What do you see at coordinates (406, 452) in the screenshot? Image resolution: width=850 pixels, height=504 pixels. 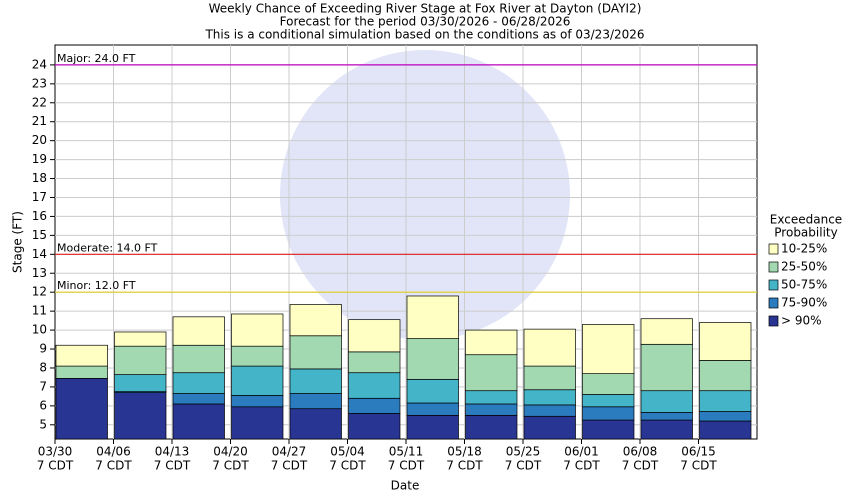 I see `x-tick-label: 05/11` at bounding box center [406, 452].